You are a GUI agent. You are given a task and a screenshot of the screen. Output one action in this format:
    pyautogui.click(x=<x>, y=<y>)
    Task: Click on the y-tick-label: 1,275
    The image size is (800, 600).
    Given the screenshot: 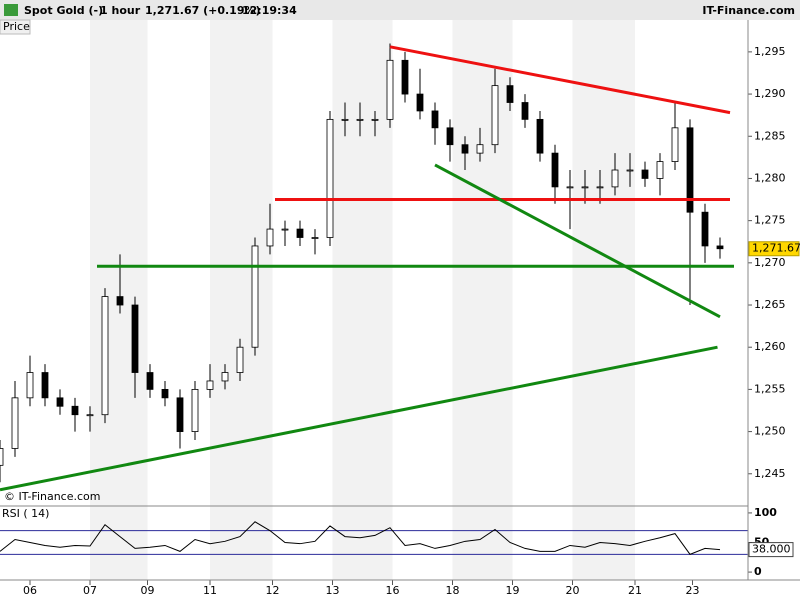 What is the action you would take?
    pyautogui.click(x=770, y=220)
    